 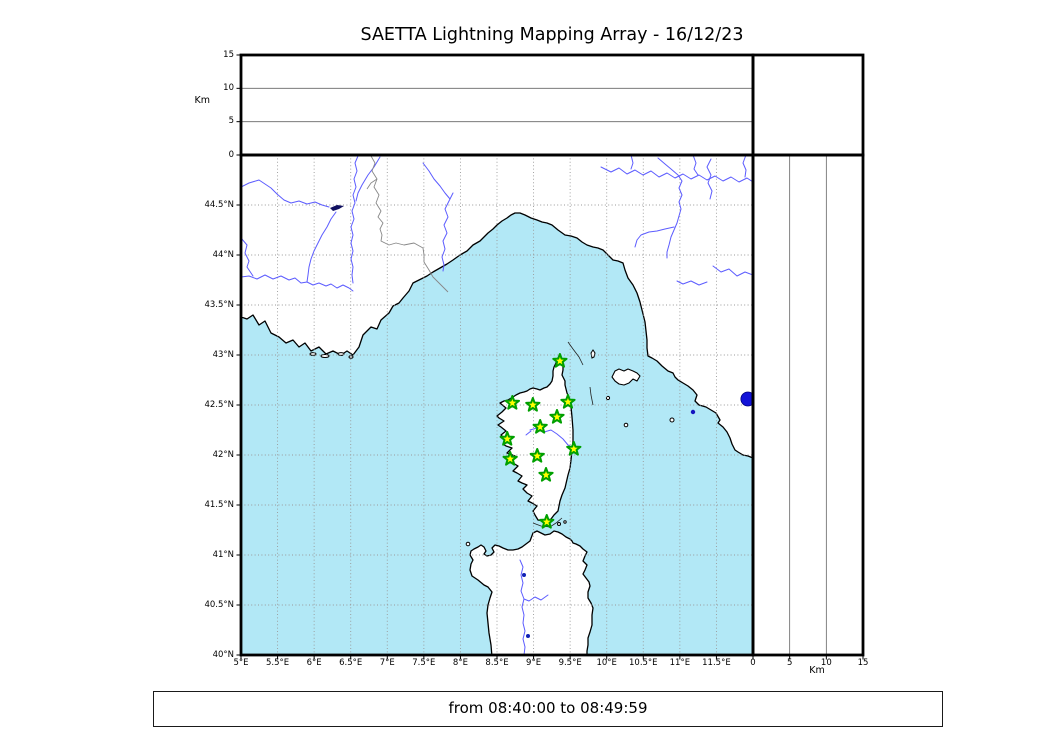 I want to click on lon-tick-label: 7°E, so click(x=387, y=663).